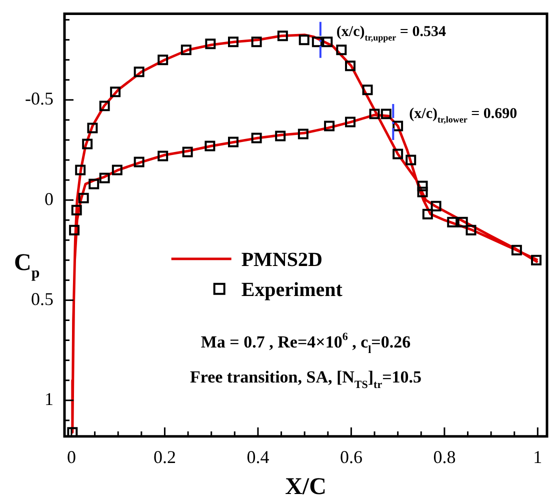 Image resolution: width=555 pixels, height=502 pixels. I want to click on x-tick-label: 0, so click(71, 456).